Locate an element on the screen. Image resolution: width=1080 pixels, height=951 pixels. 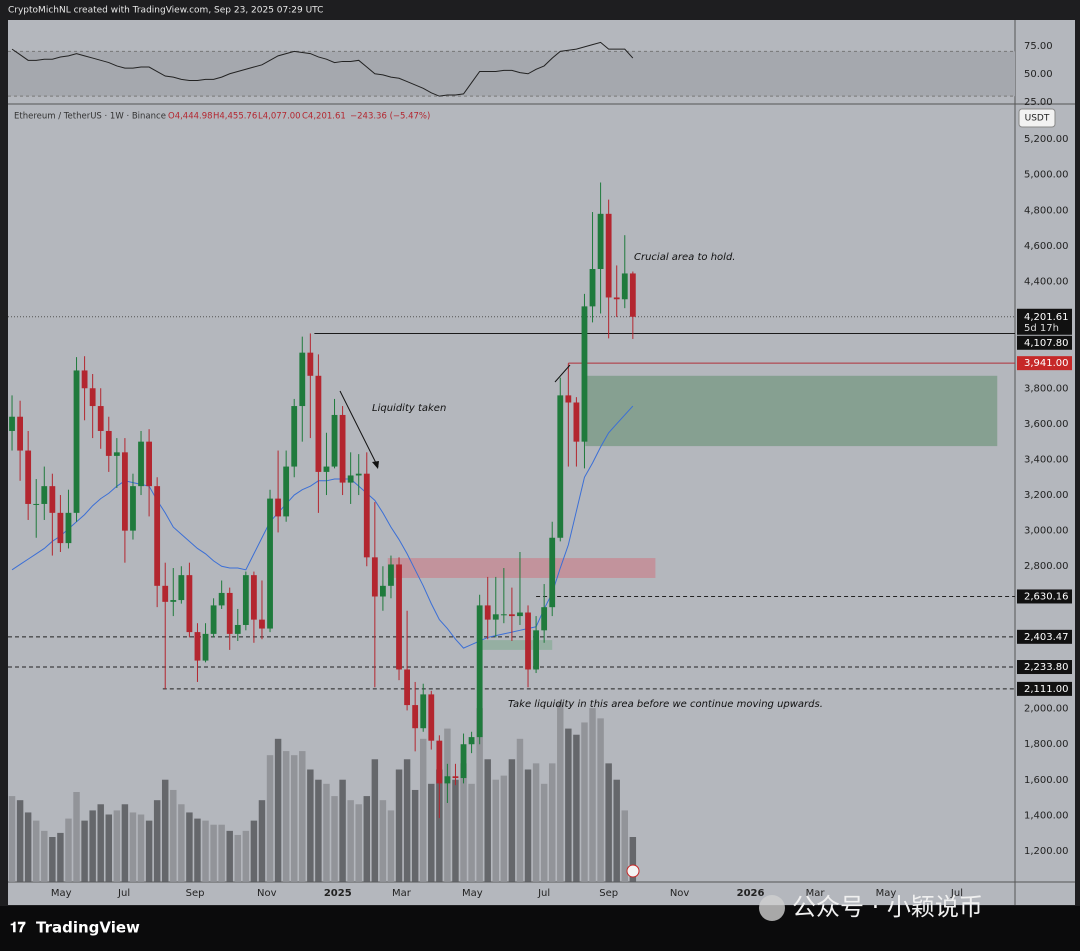
legend-high: H4,455.76 is located at coordinates (235, 117).